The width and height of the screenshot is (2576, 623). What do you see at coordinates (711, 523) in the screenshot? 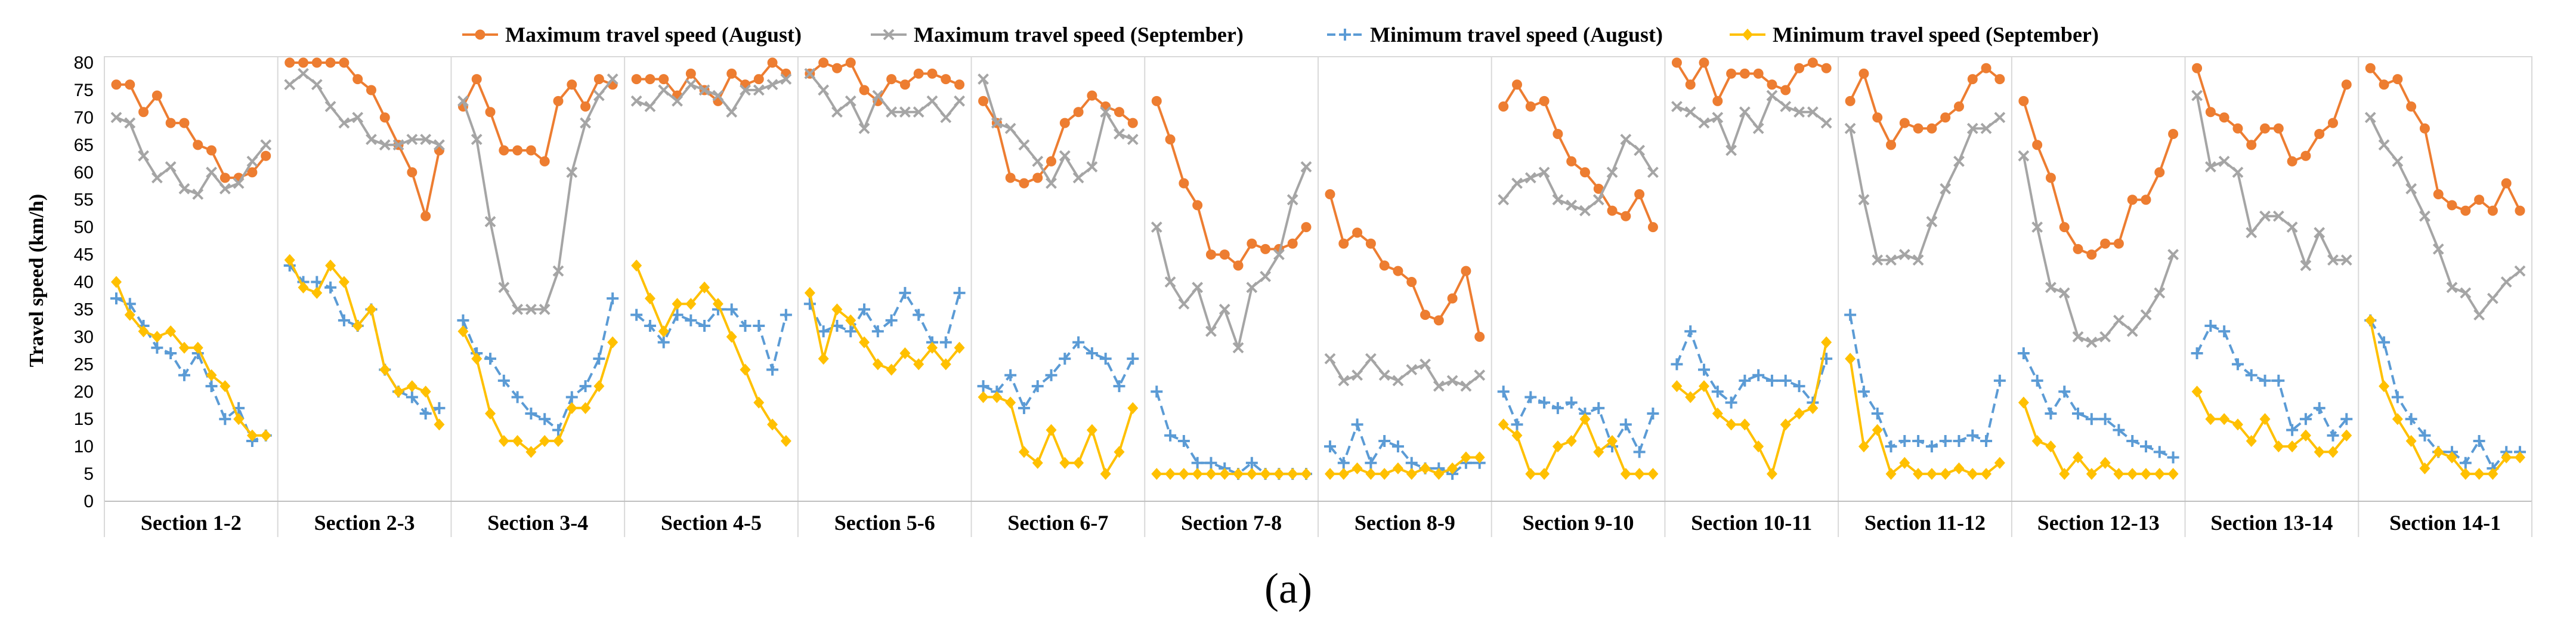
I see `x-category-label: Section 4-5` at bounding box center [711, 523].